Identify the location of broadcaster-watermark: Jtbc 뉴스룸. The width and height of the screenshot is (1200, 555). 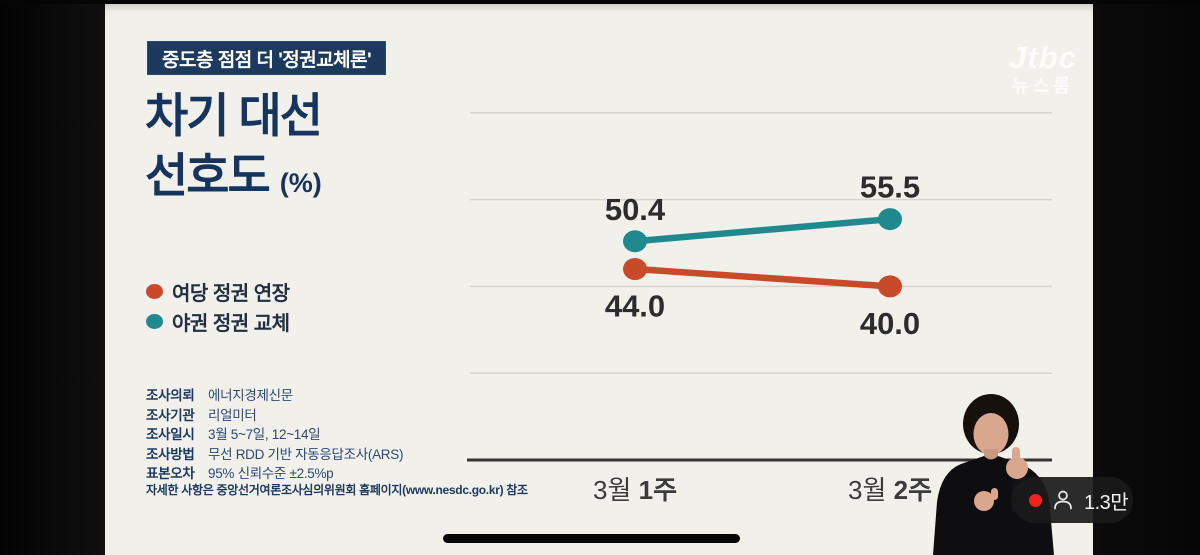
(1043, 70).